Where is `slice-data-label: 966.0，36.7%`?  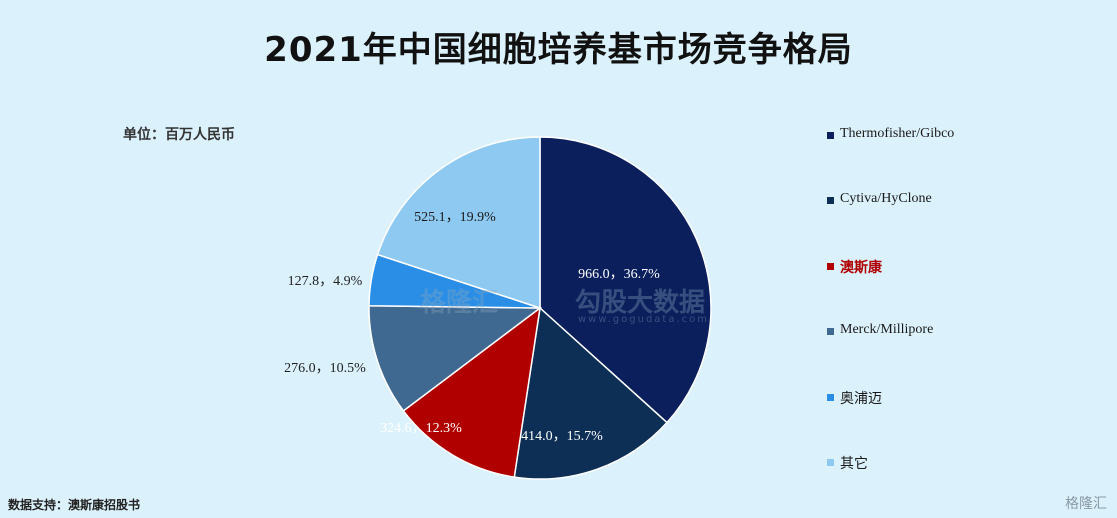 slice-data-label: 966.0，36.7% is located at coordinates (619, 274).